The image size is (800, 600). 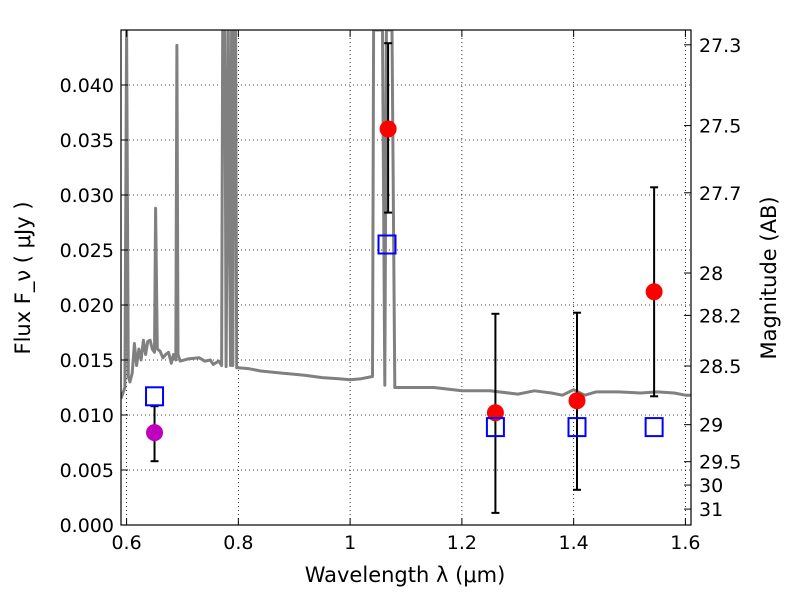 What do you see at coordinates (720, 46) in the screenshot?
I see `magnitude-tick-label: 27.3` at bounding box center [720, 46].